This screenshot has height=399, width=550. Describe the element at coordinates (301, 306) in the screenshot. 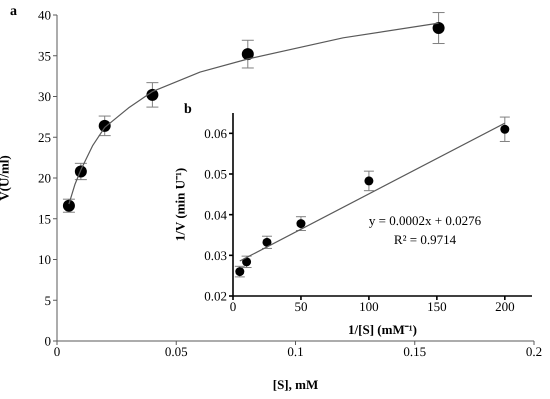

I see `x-tick-label: 50` at that location.